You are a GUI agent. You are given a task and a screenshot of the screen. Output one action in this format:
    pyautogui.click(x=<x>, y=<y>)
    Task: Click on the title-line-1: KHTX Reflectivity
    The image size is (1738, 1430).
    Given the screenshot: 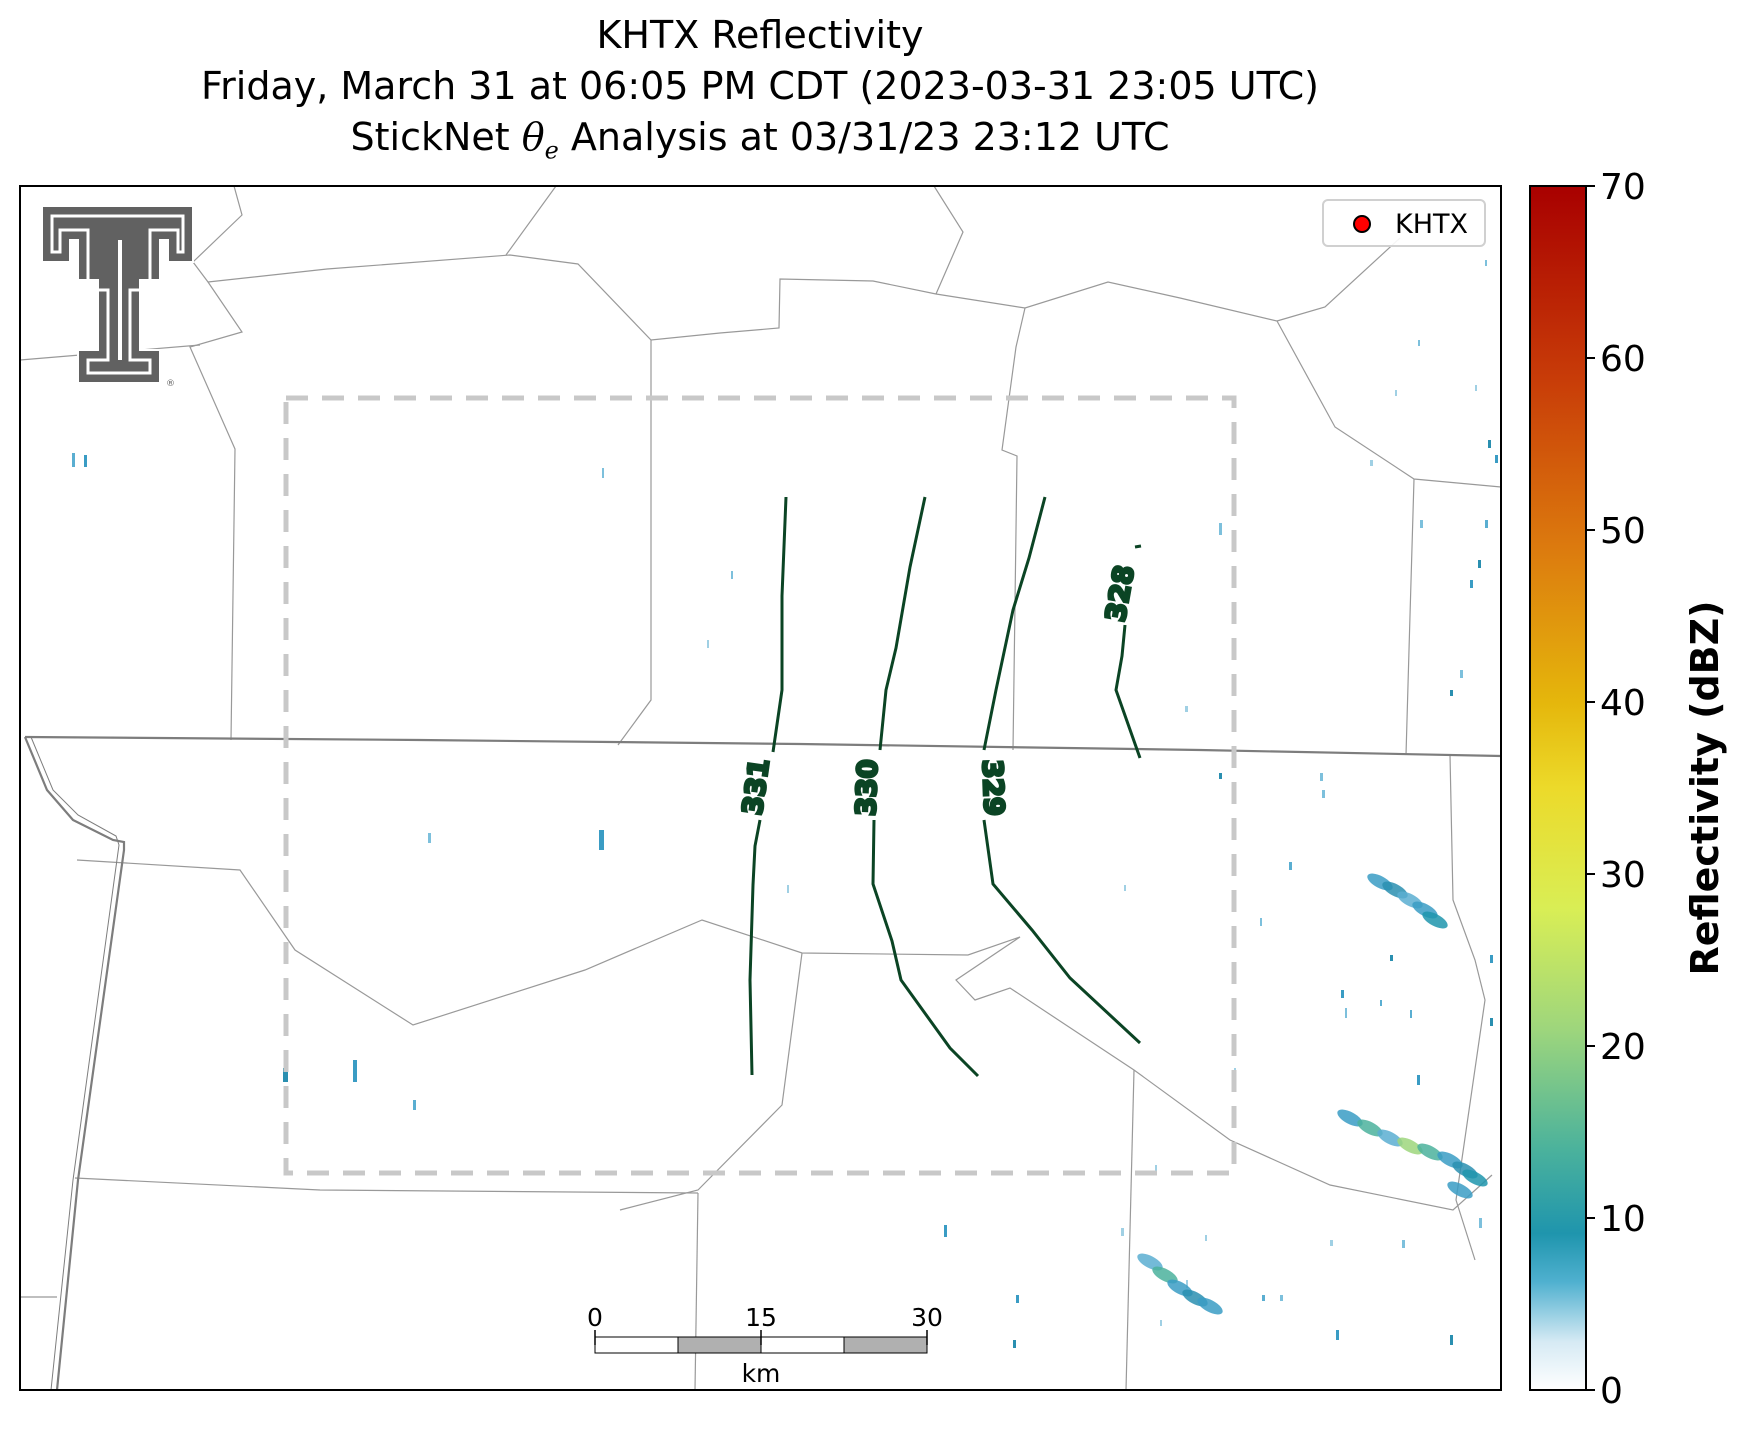 What is the action you would take?
    pyautogui.click(x=760, y=35)
    